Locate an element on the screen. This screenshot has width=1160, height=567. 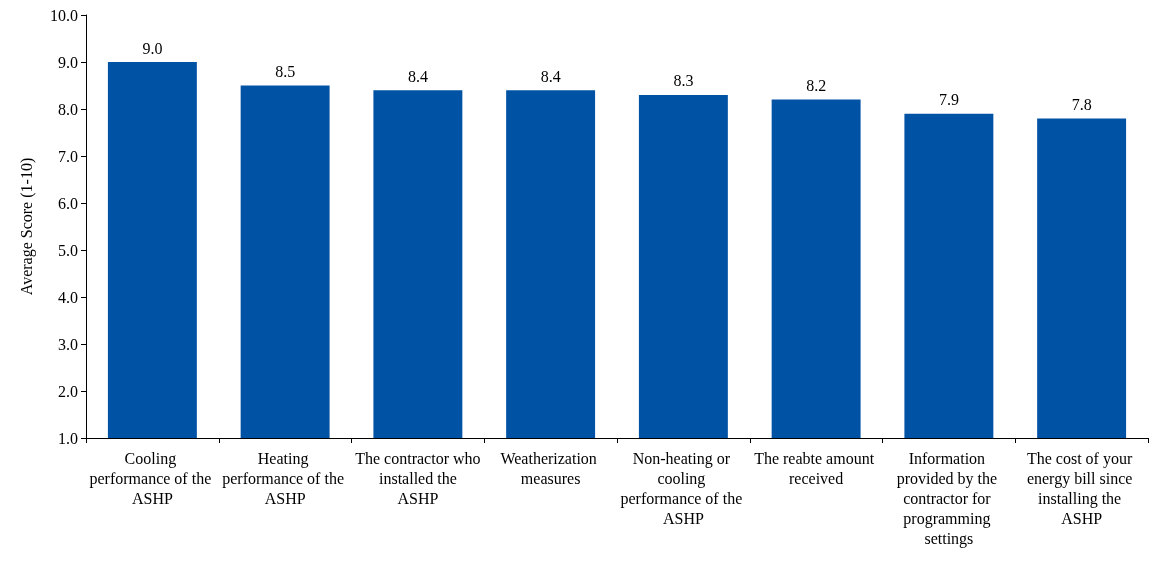
y-axis-title: Average Score (1-10) is located at coordinates (26, 226).